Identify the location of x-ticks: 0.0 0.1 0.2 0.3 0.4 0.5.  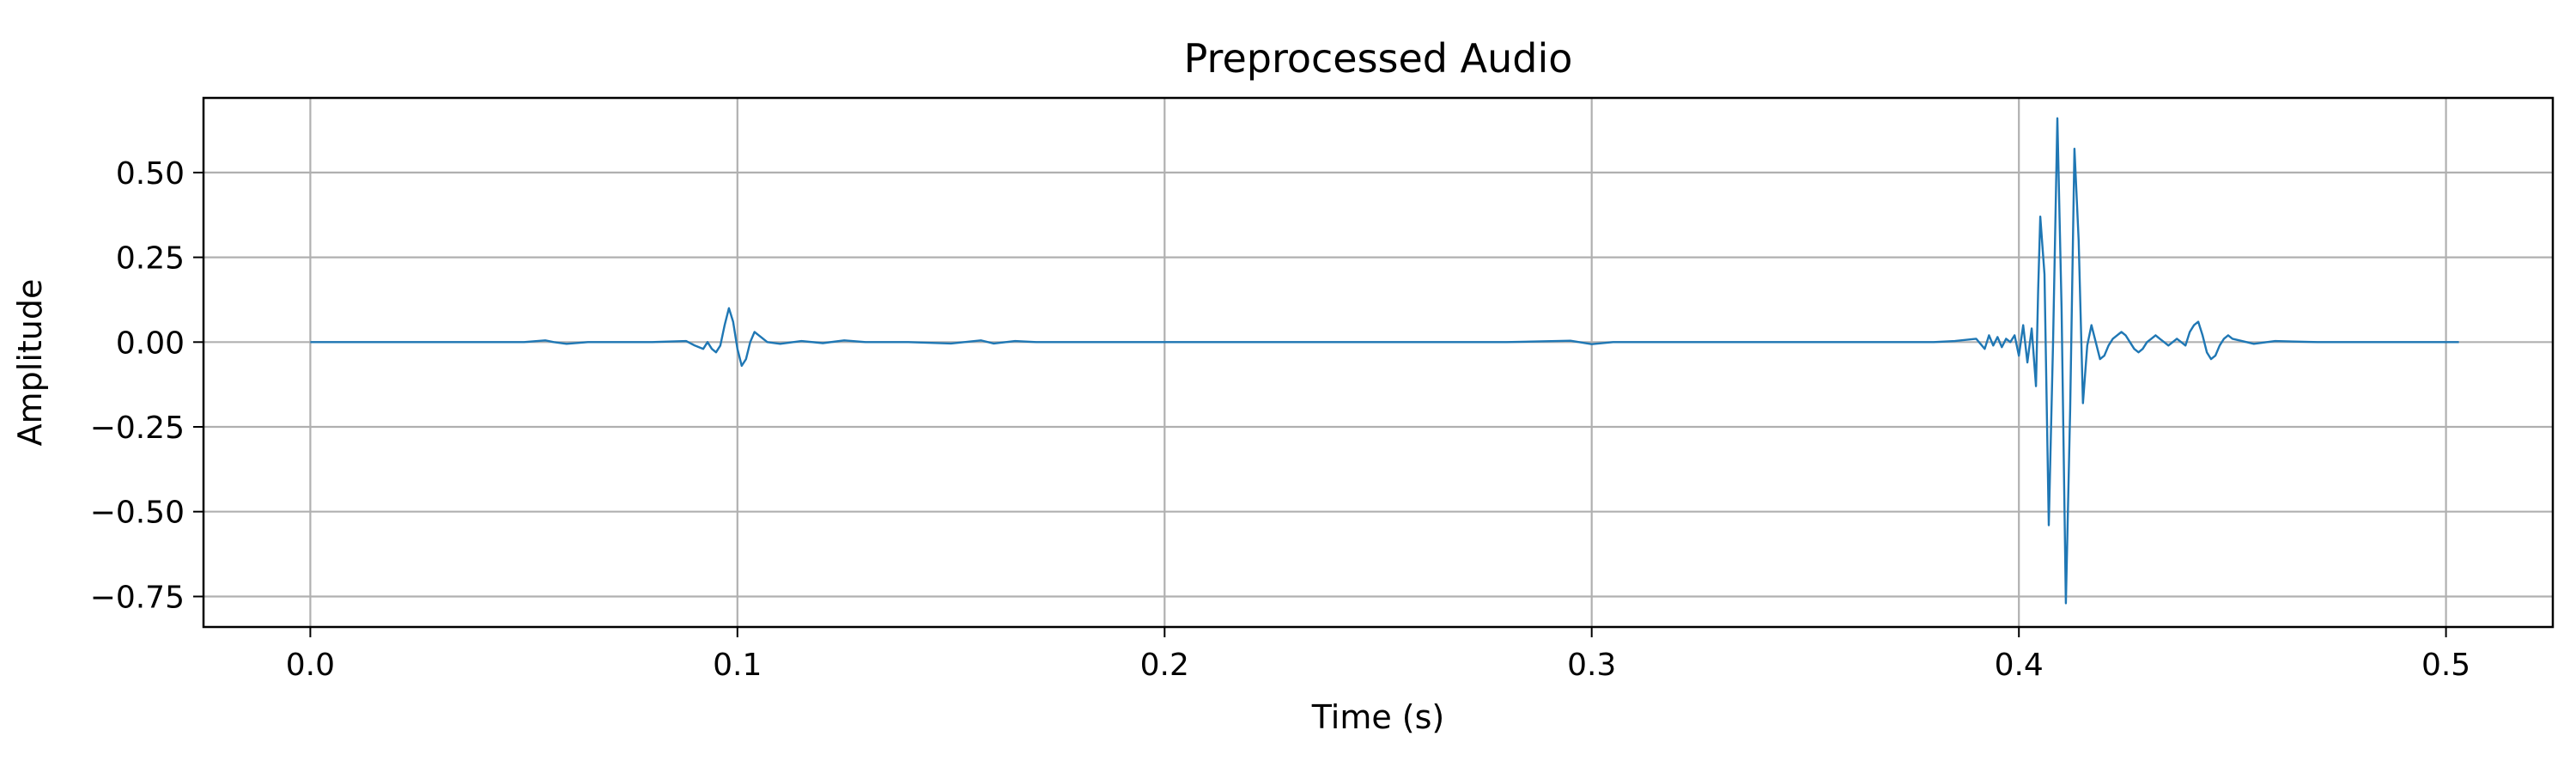
(1378, 655).